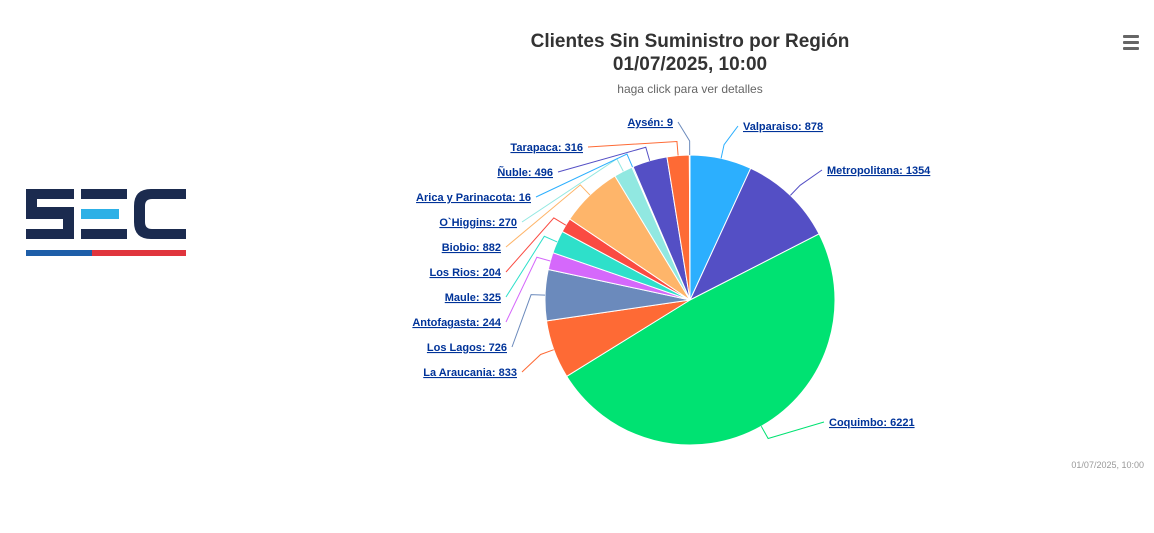 The image size is (1154, 533). I want to click on logo-letter-c, so click(160, 214).